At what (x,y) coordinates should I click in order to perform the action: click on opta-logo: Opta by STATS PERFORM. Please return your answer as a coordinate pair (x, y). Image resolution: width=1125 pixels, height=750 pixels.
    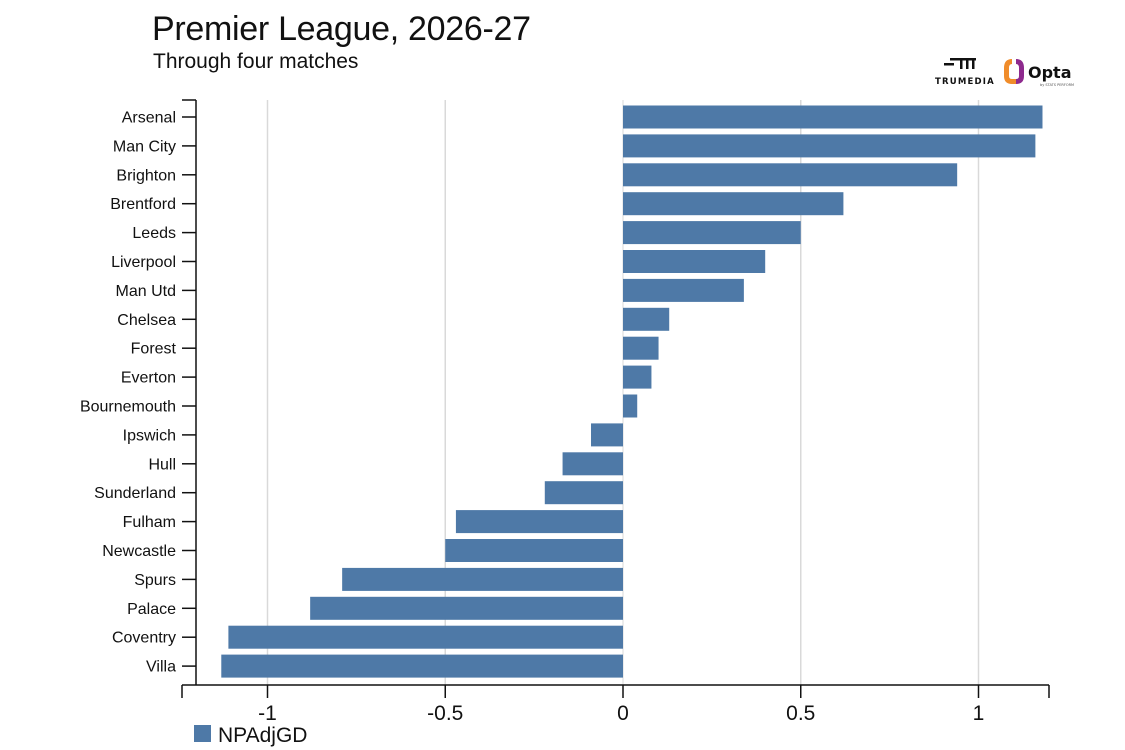
    Looking at the image, I should click on (1039, 73).